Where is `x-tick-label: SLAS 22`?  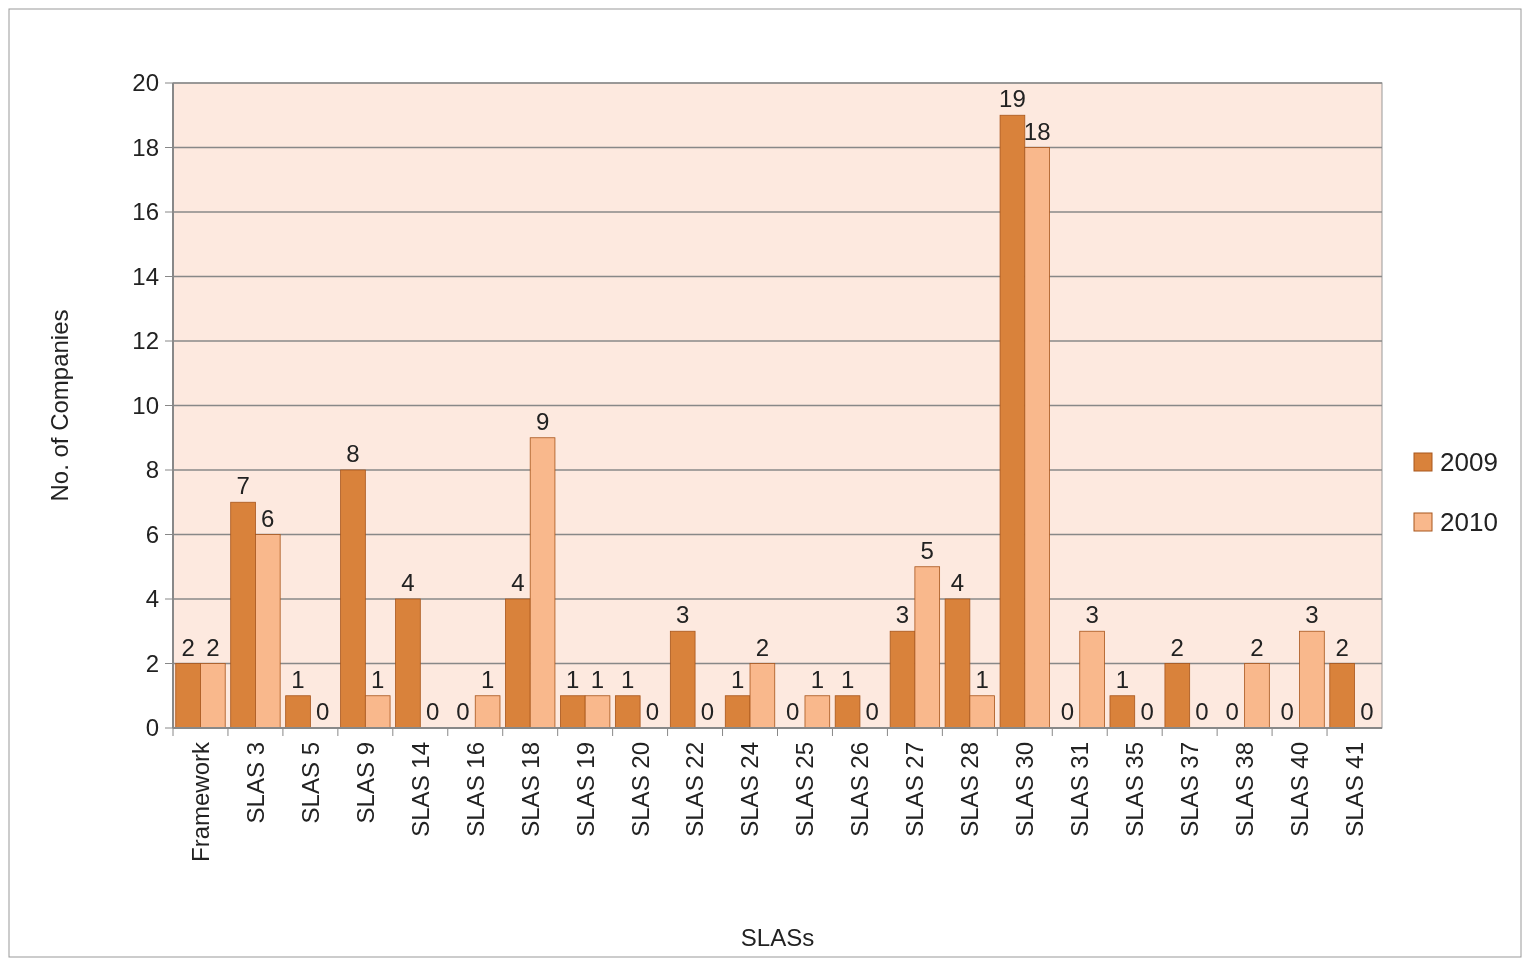 x-tick-label: SLAS 22 is located at coordinates (695, 789).